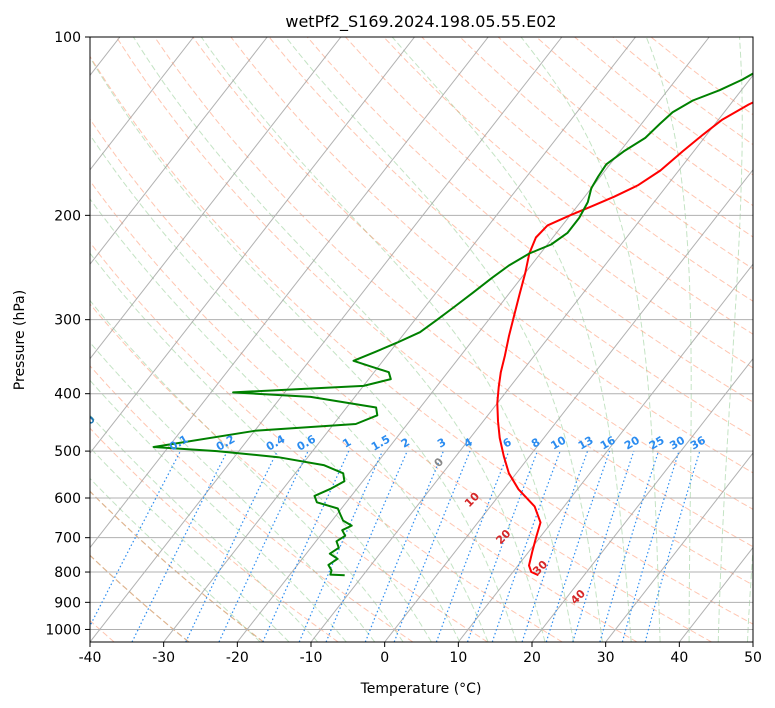 Image resolution: width=775 pixels, height=708 pixels. Describe the element at coordinates (67, 395) in the screenshot. I see `y-tick-label: 400` at that location.